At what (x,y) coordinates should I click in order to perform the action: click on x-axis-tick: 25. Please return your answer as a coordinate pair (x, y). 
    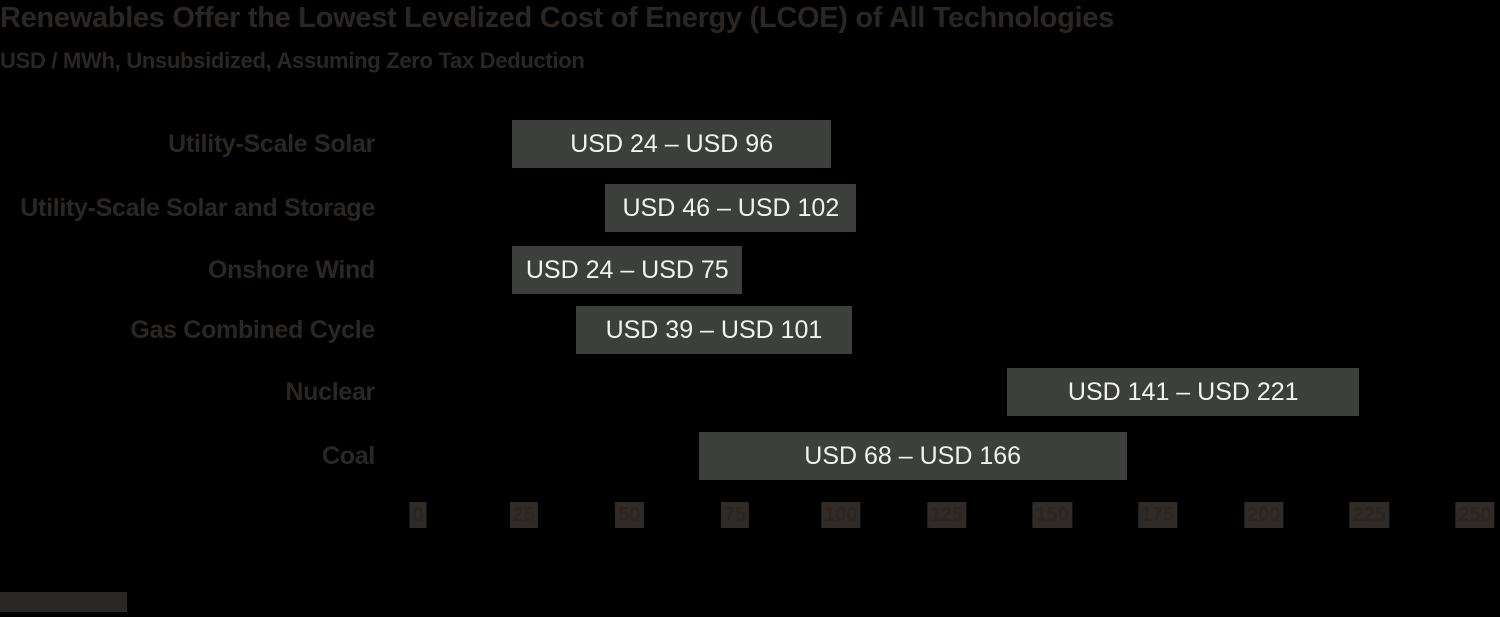
    Looking at the image, I should click on (523, 515).